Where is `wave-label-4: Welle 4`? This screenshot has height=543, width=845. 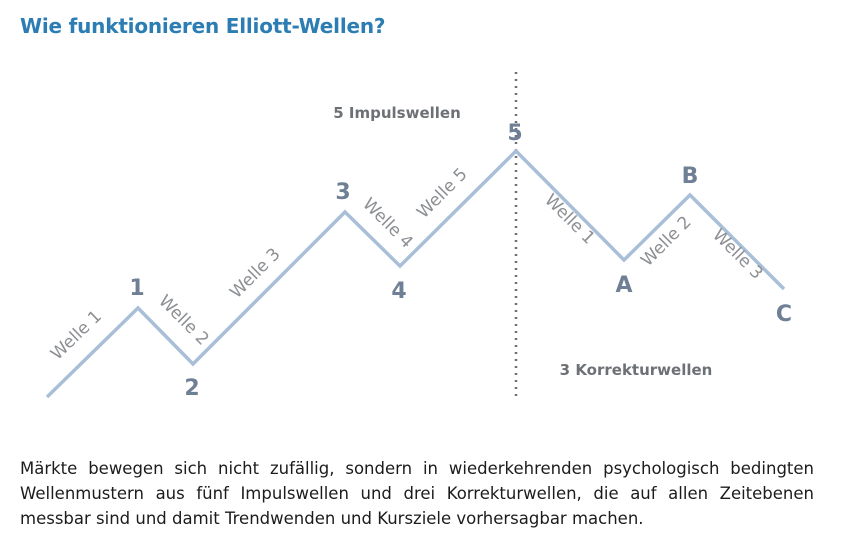 wave-label-4: Welle 4 is located at coordinates (387, 223).